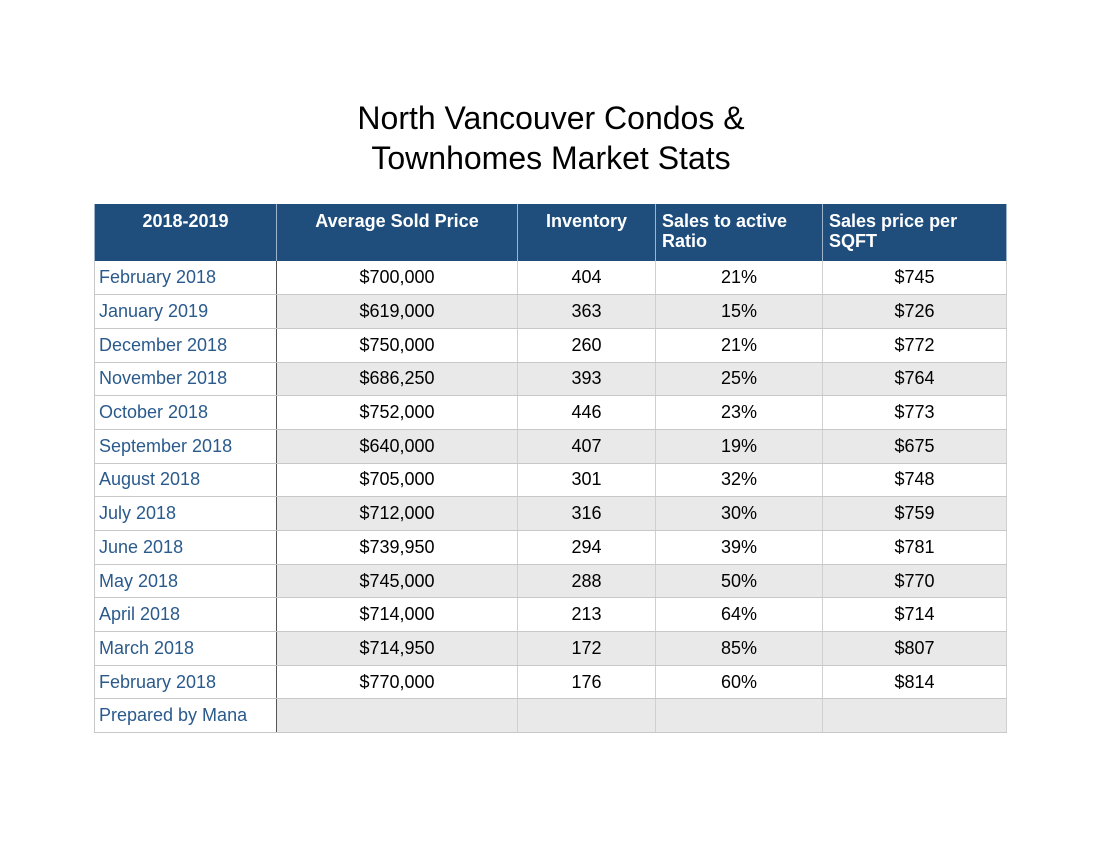  Describe the element at coordinates (185, 480) in the screenshot. I see `row-label-cell: August 2018` at that location.